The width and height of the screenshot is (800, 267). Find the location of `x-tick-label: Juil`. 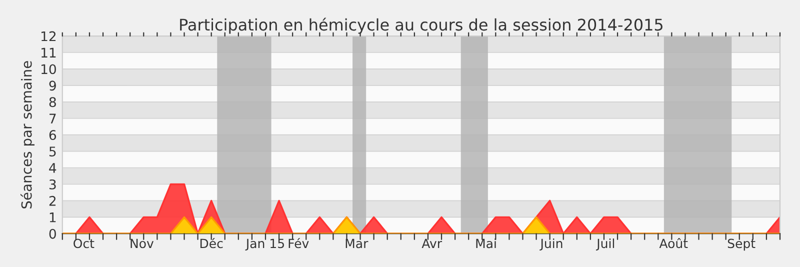

x-tick-label: Juil is located at coordinates (605, 244).